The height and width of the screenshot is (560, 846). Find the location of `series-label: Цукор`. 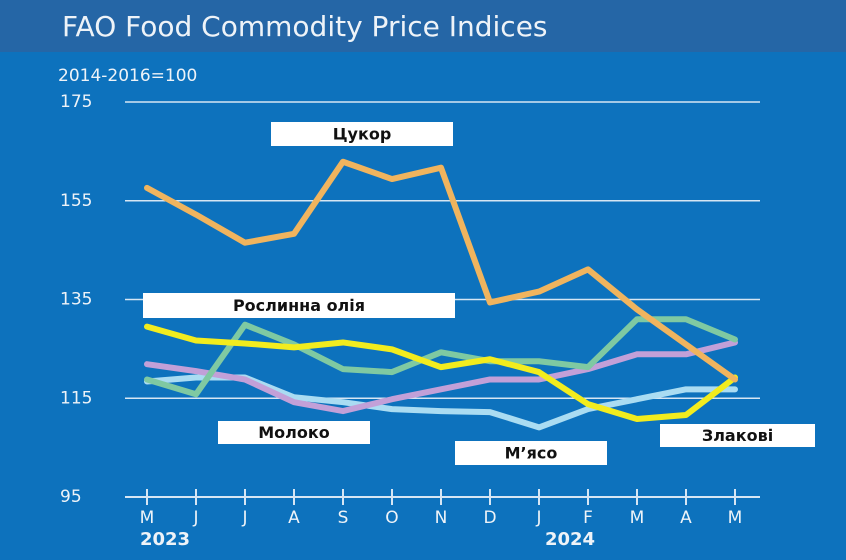

series-label: Цукор is located at coordinates (362, 134).